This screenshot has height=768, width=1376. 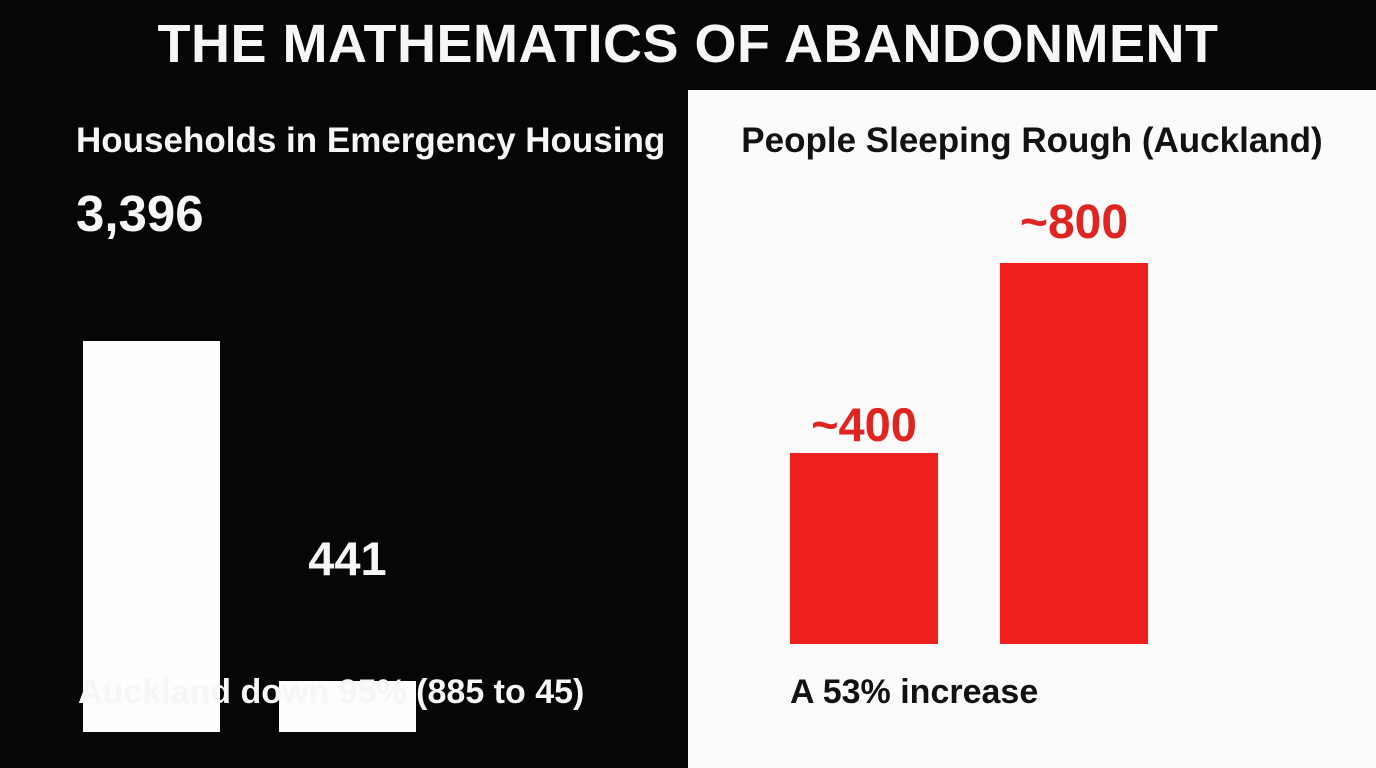 I want to click on left-chart-title: Households in Emergency Housing, so click(x=371, y=140).